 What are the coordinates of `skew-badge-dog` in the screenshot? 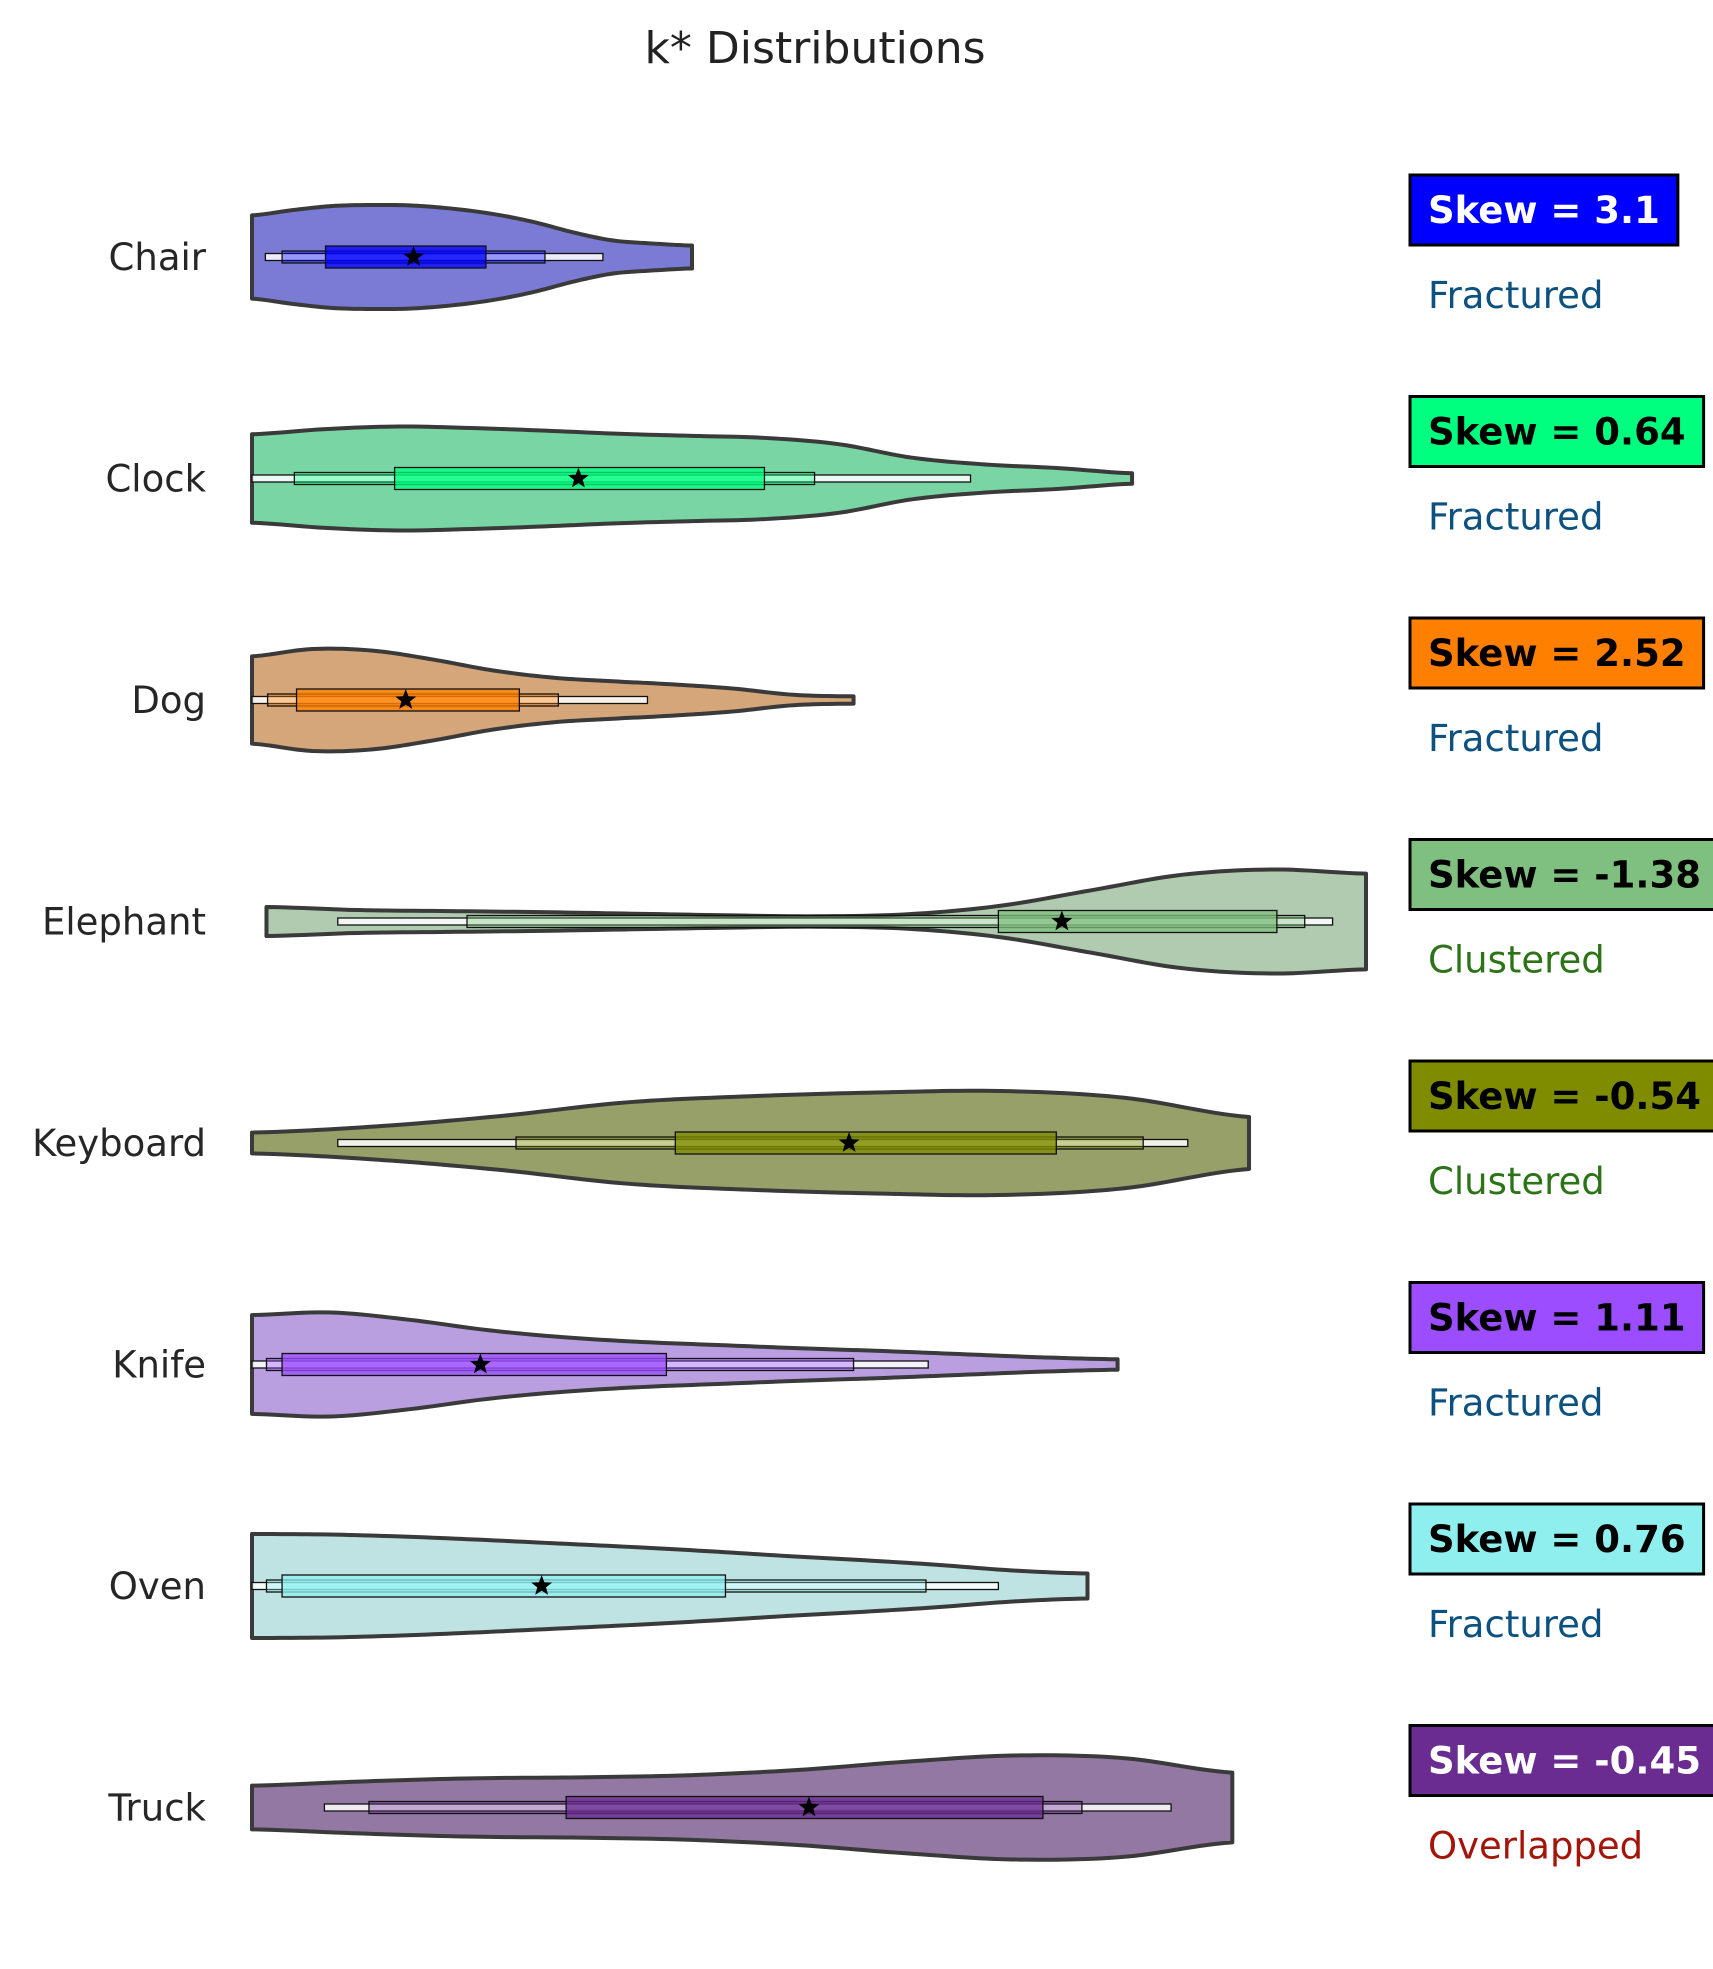 It's located at (1557, 653).